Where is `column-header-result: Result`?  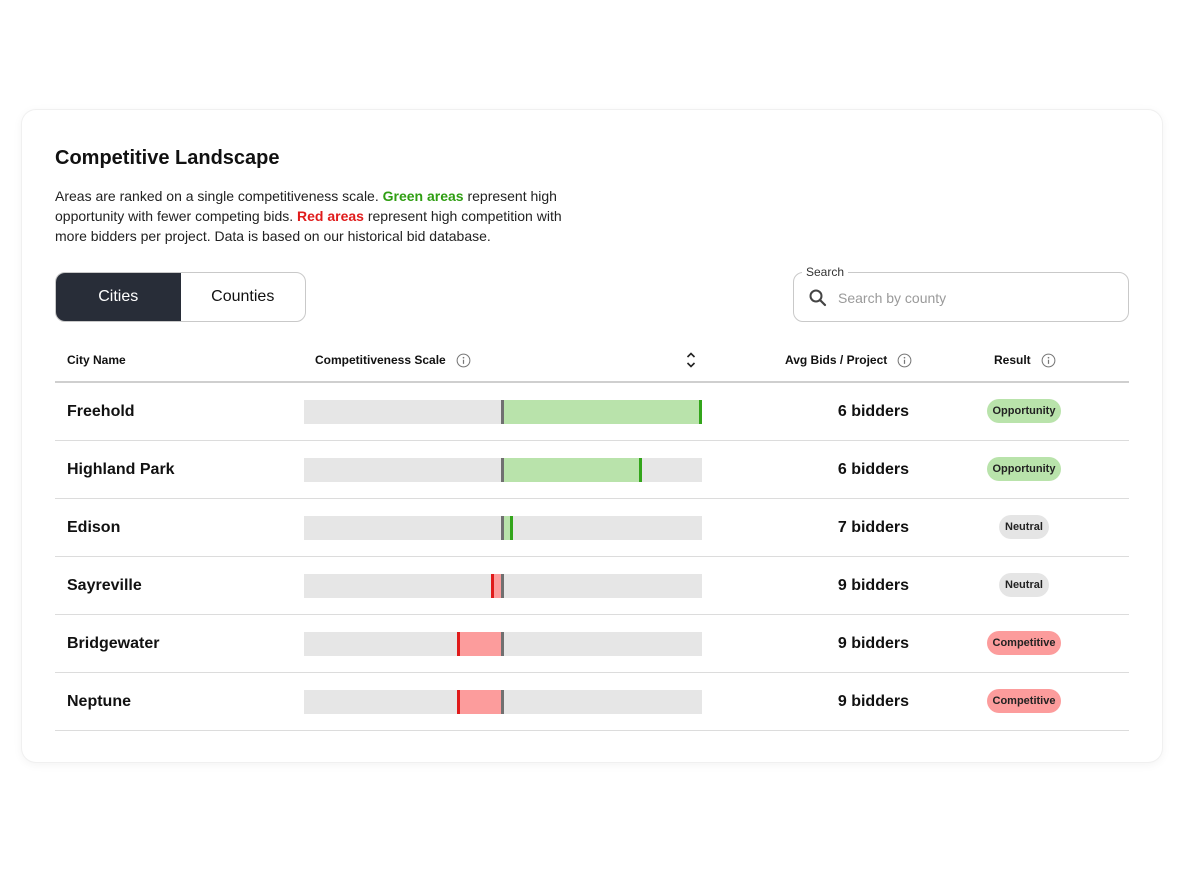 column-header-result: Result is located at coordinates (1025, 360).